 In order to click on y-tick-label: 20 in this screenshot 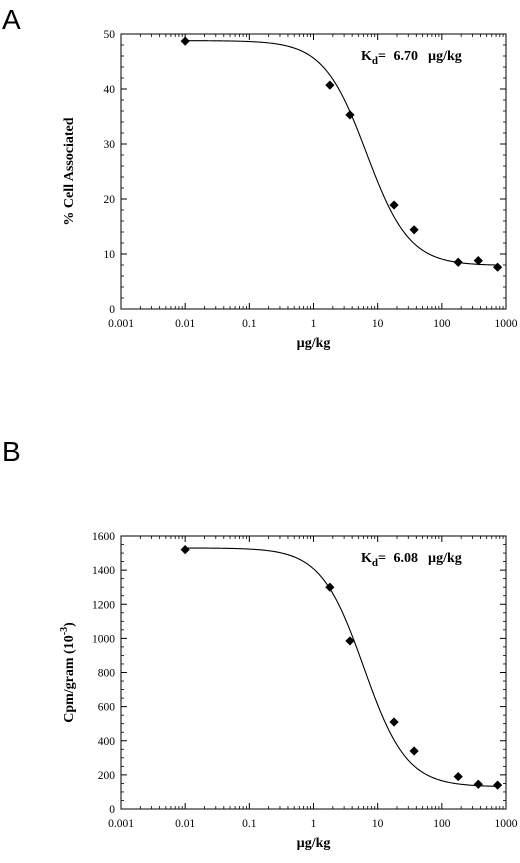, I will do `click(110, 200)`.